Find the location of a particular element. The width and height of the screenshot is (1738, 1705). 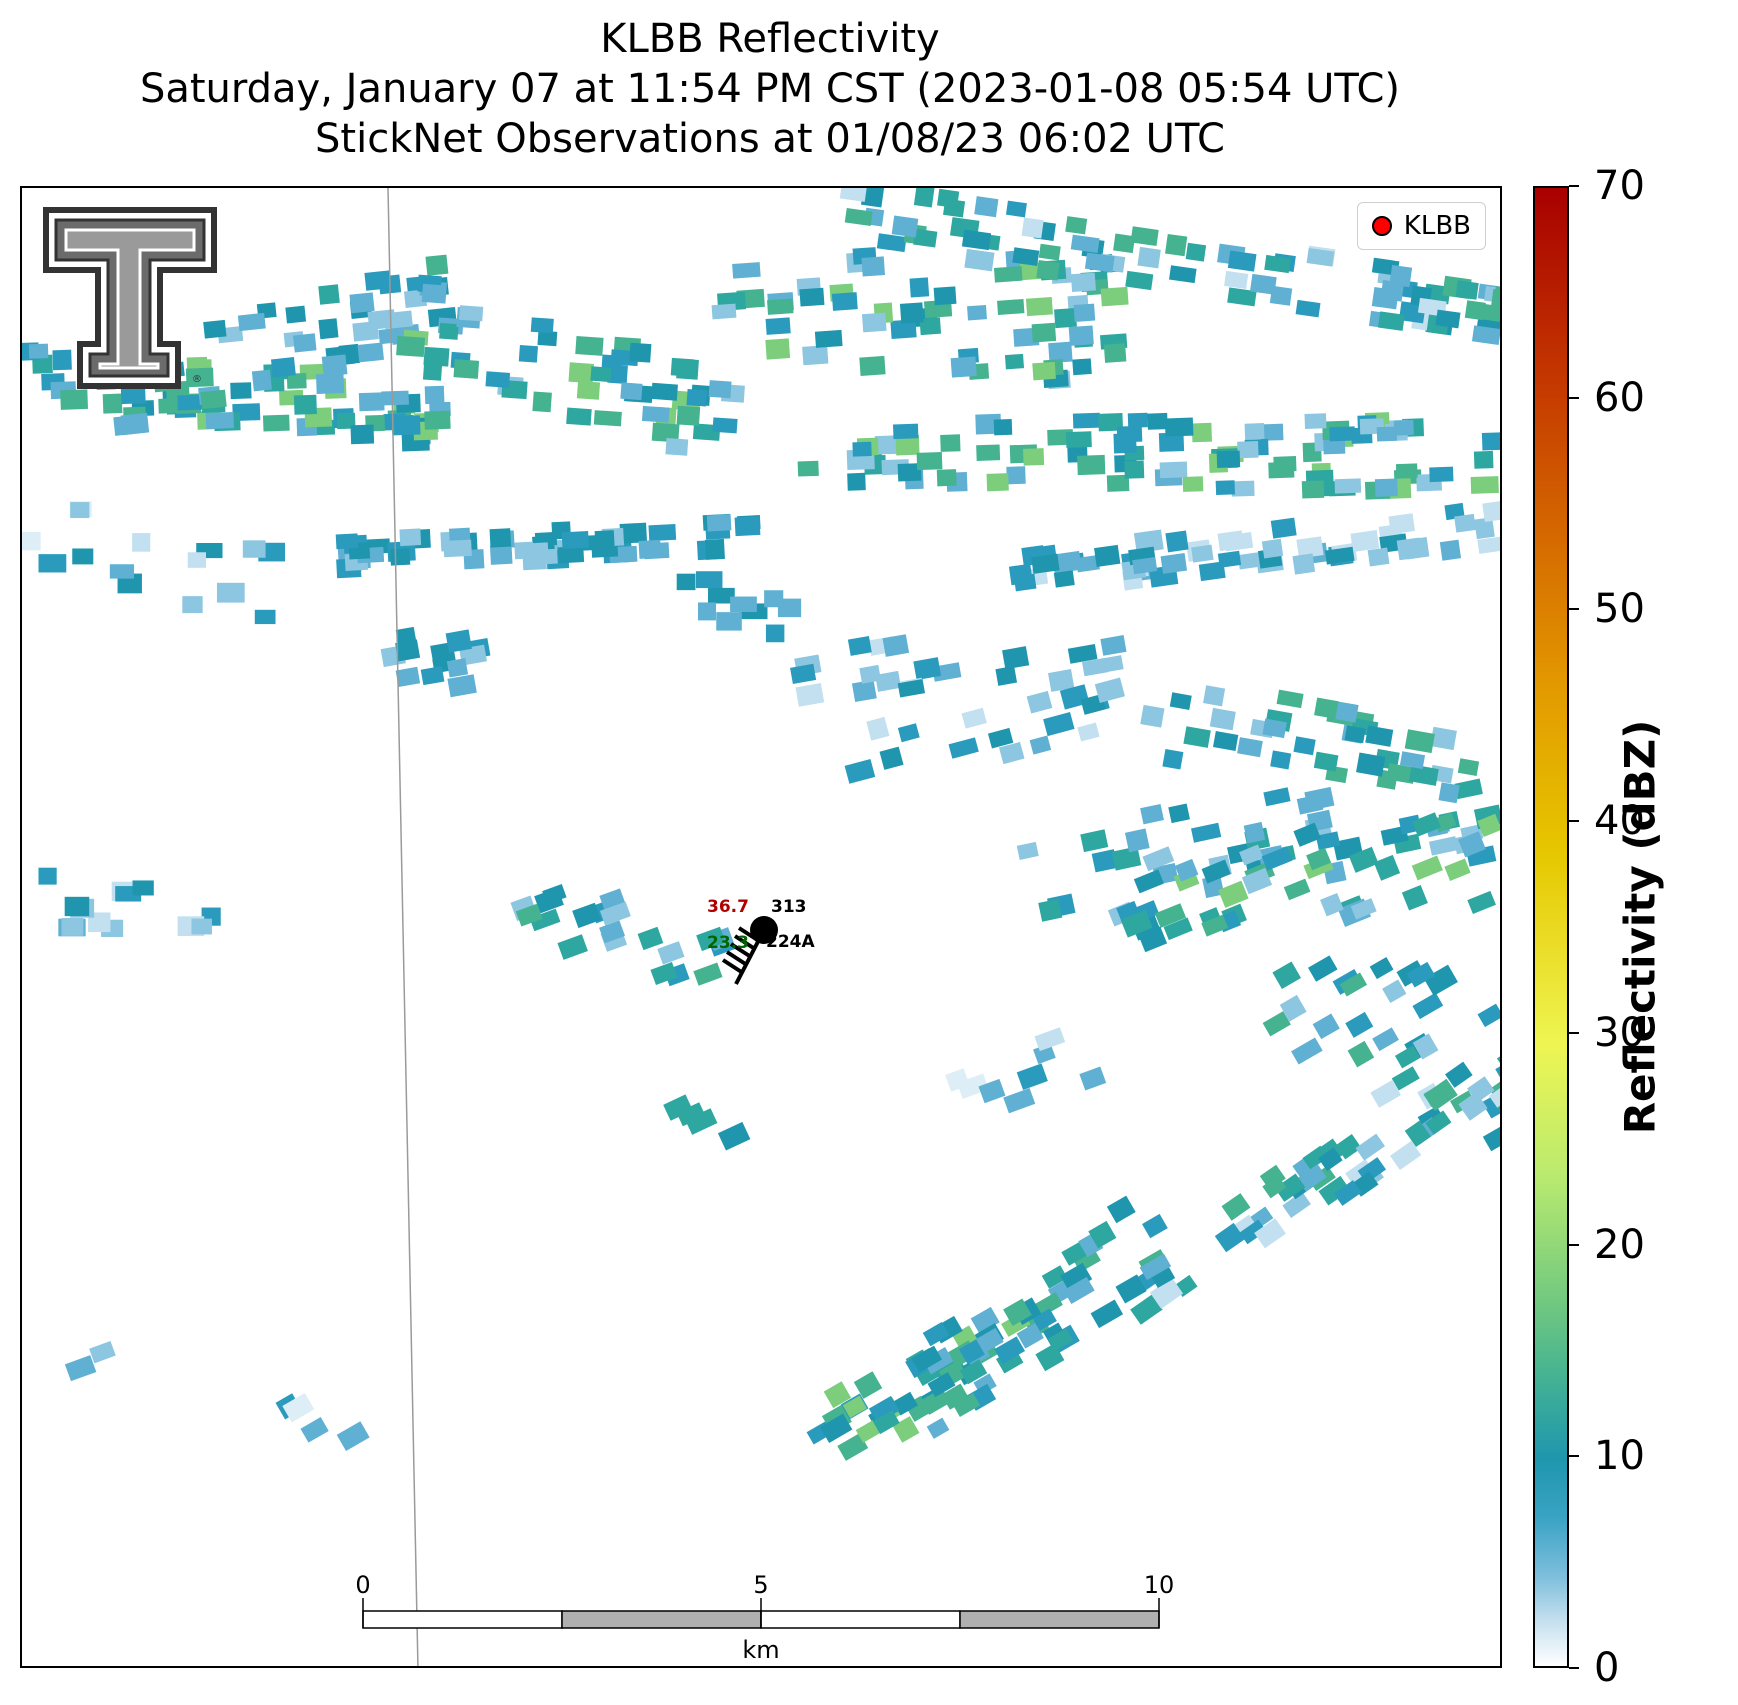

colorbar-tick-mark is located at coordinates (1574, 186).